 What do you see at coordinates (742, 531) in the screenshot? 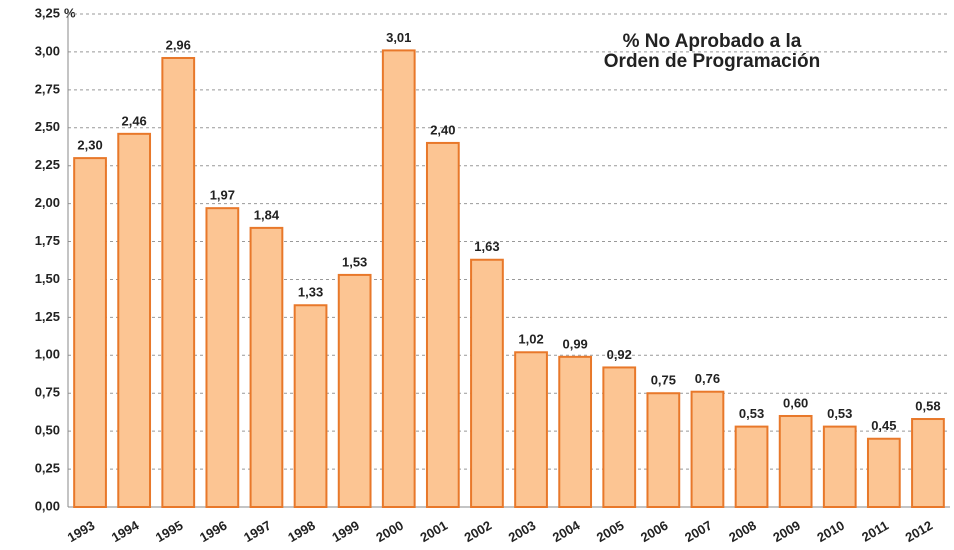
I see `x-tick-label: 2008` at bounding box center [742, 531].